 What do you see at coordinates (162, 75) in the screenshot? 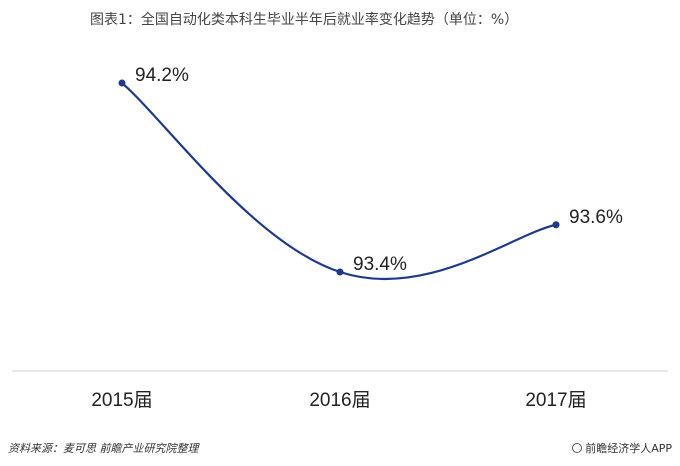
I see `data-label-1: 94.2%` at bounding box center [162, 75].